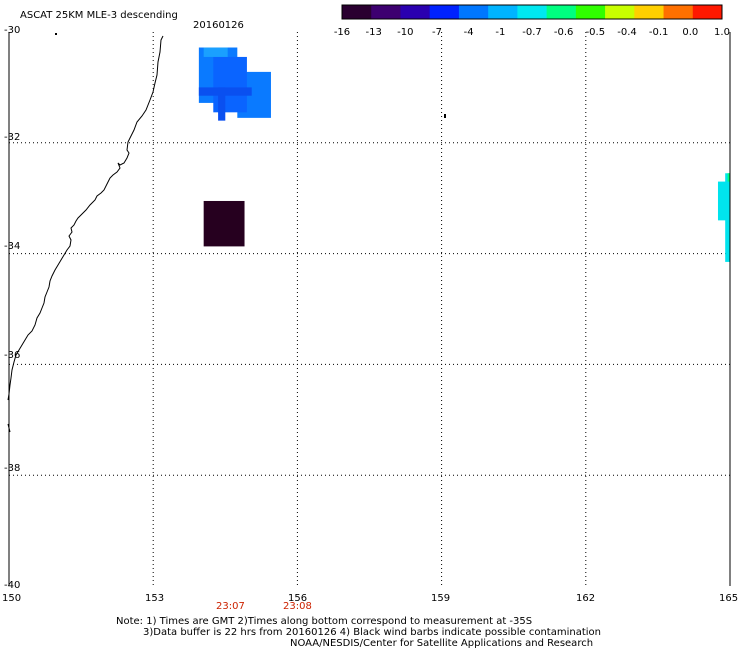  Describe the element at coordinates (437, 32) in the screenshot. I see `colorbar-label: -7` at that location.